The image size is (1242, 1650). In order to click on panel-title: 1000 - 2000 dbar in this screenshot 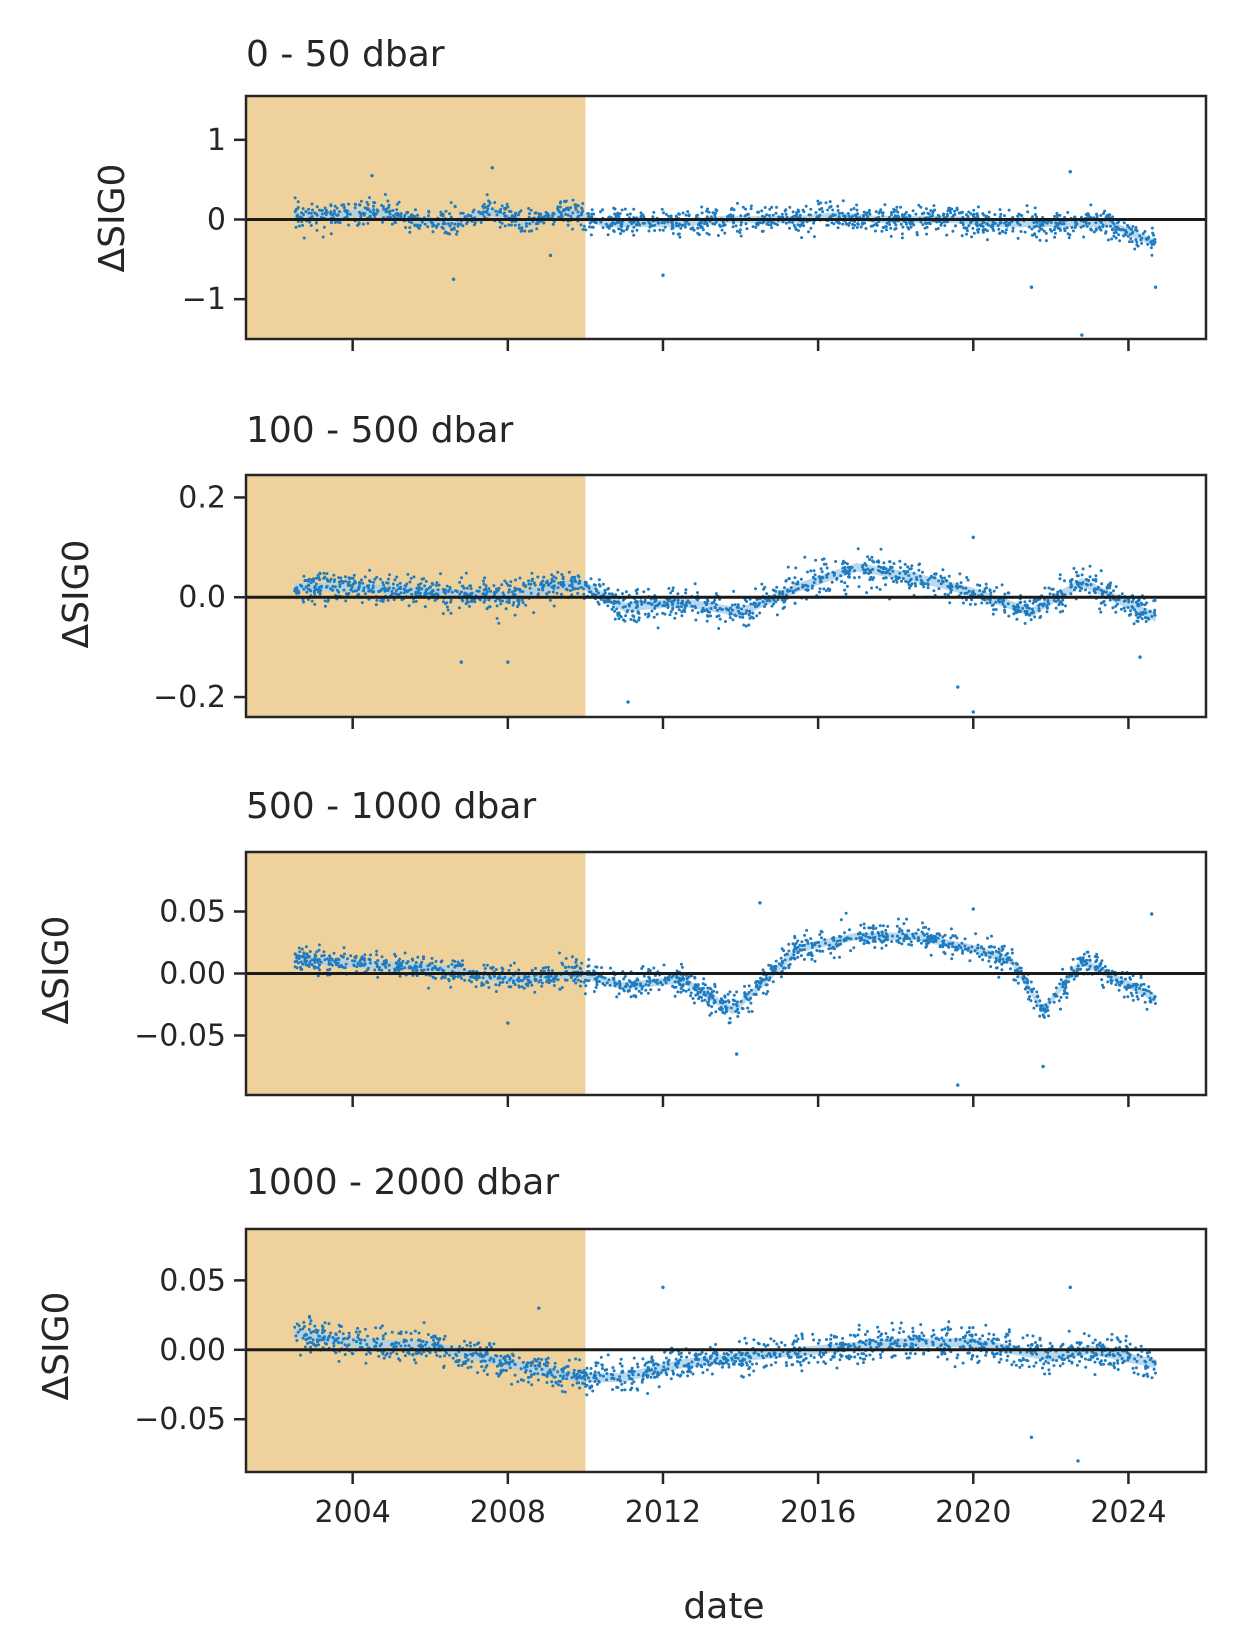, I will do `click(402, 1182)`.